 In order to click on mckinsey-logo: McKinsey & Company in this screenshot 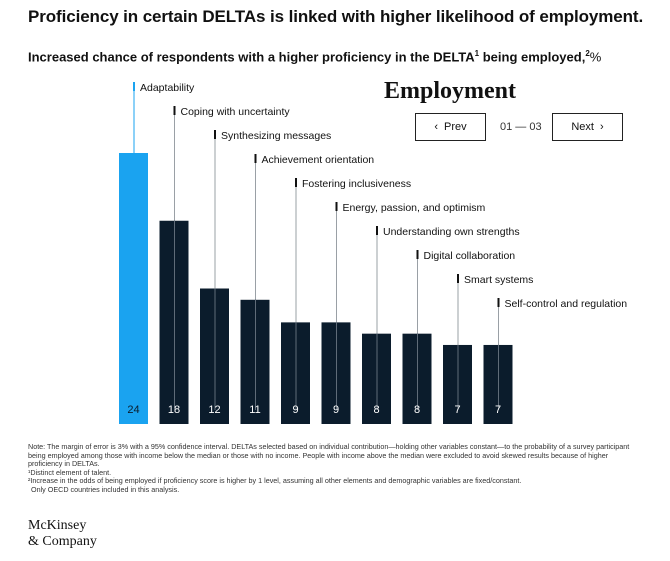, I will do `click(62, 534)`.